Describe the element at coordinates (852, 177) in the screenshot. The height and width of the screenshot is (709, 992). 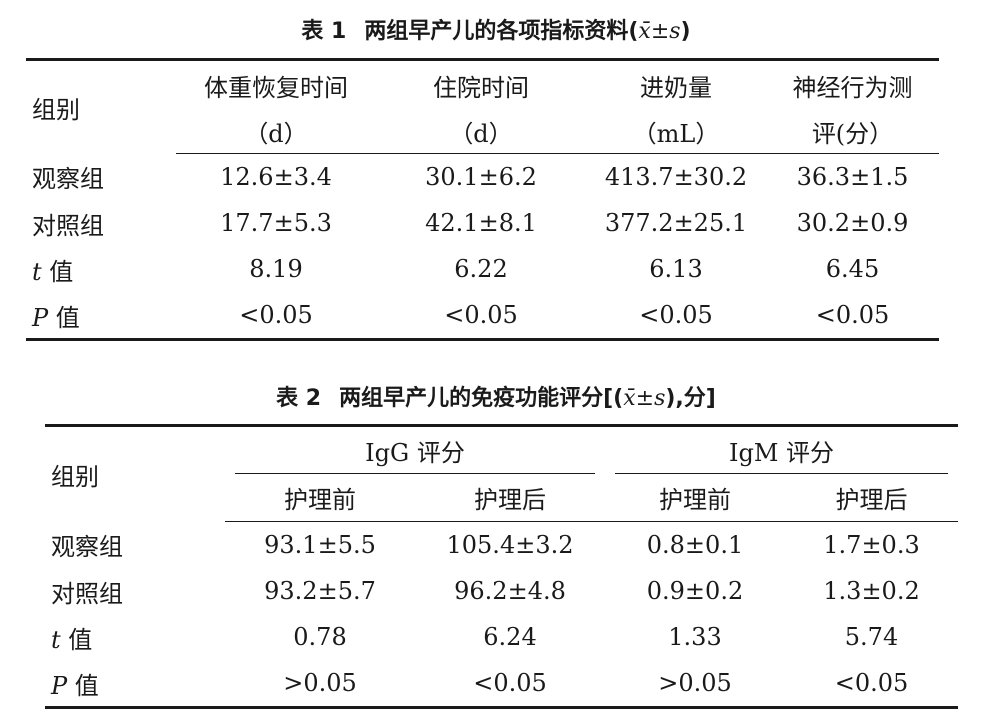
I see `table-cell: 36.3±1.5` at that location.